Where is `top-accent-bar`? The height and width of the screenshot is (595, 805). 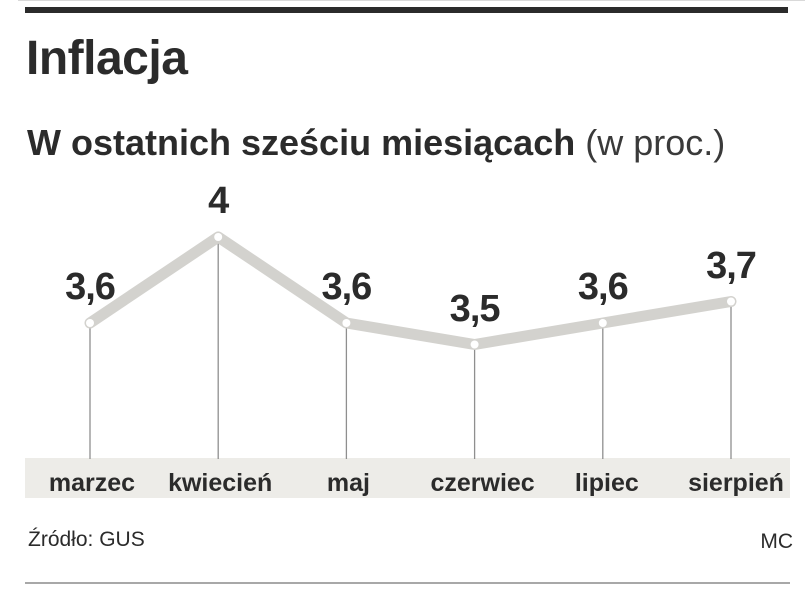
top-accent-bar is located at coordinates (406, 10).